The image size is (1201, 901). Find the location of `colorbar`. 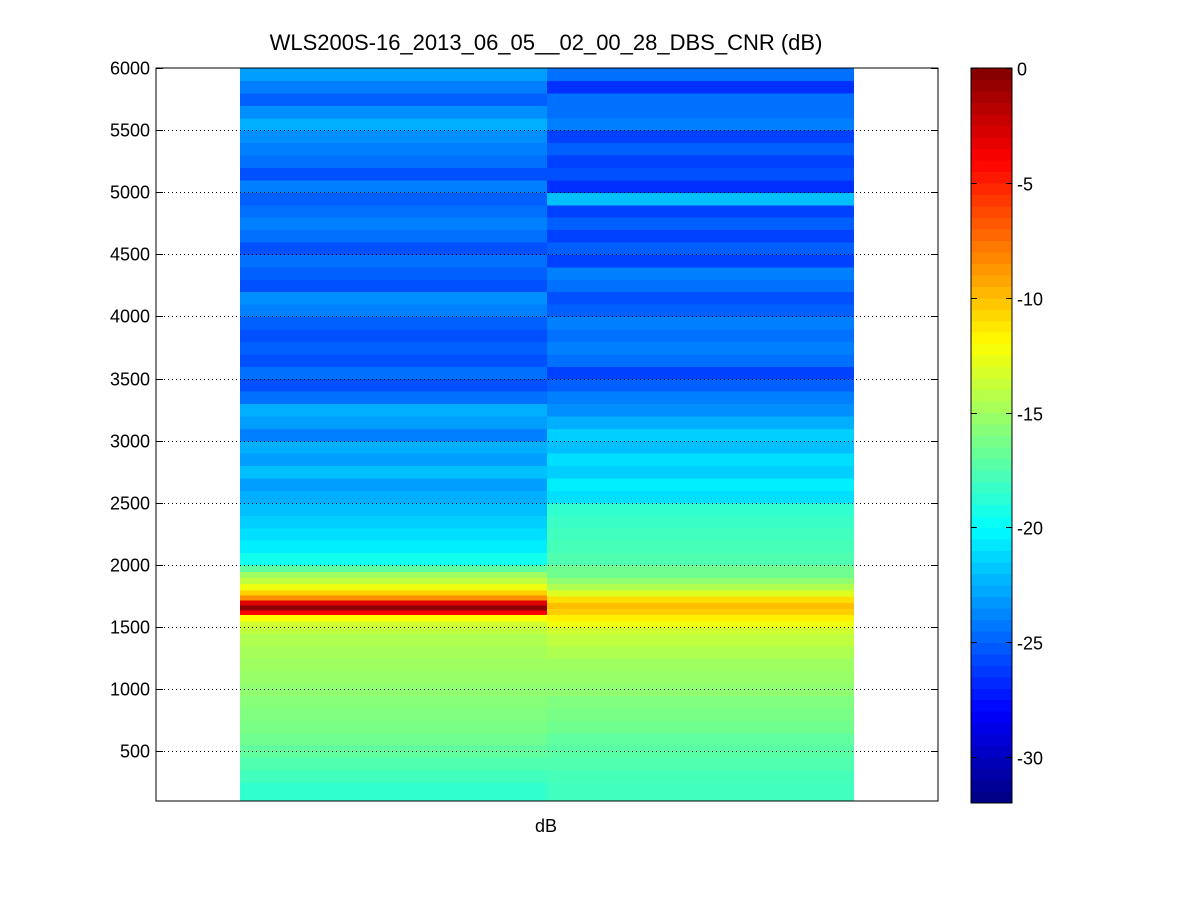

colorbar is located at coordinates (991, 436).